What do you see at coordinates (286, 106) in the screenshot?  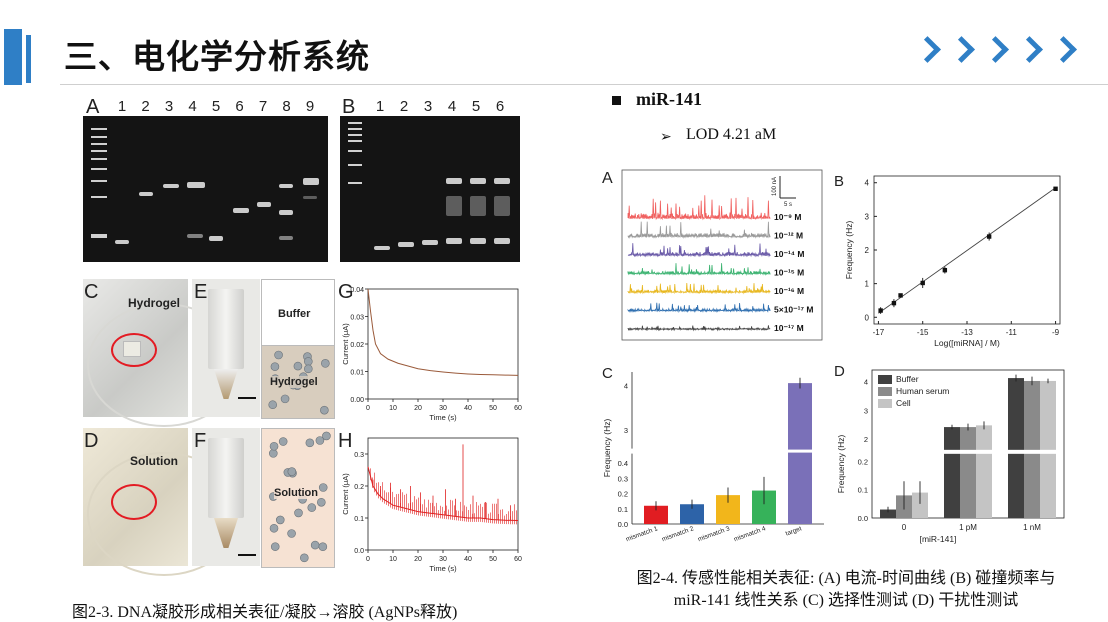 I see `lane-label: 8` at bounding box center [286, 106].